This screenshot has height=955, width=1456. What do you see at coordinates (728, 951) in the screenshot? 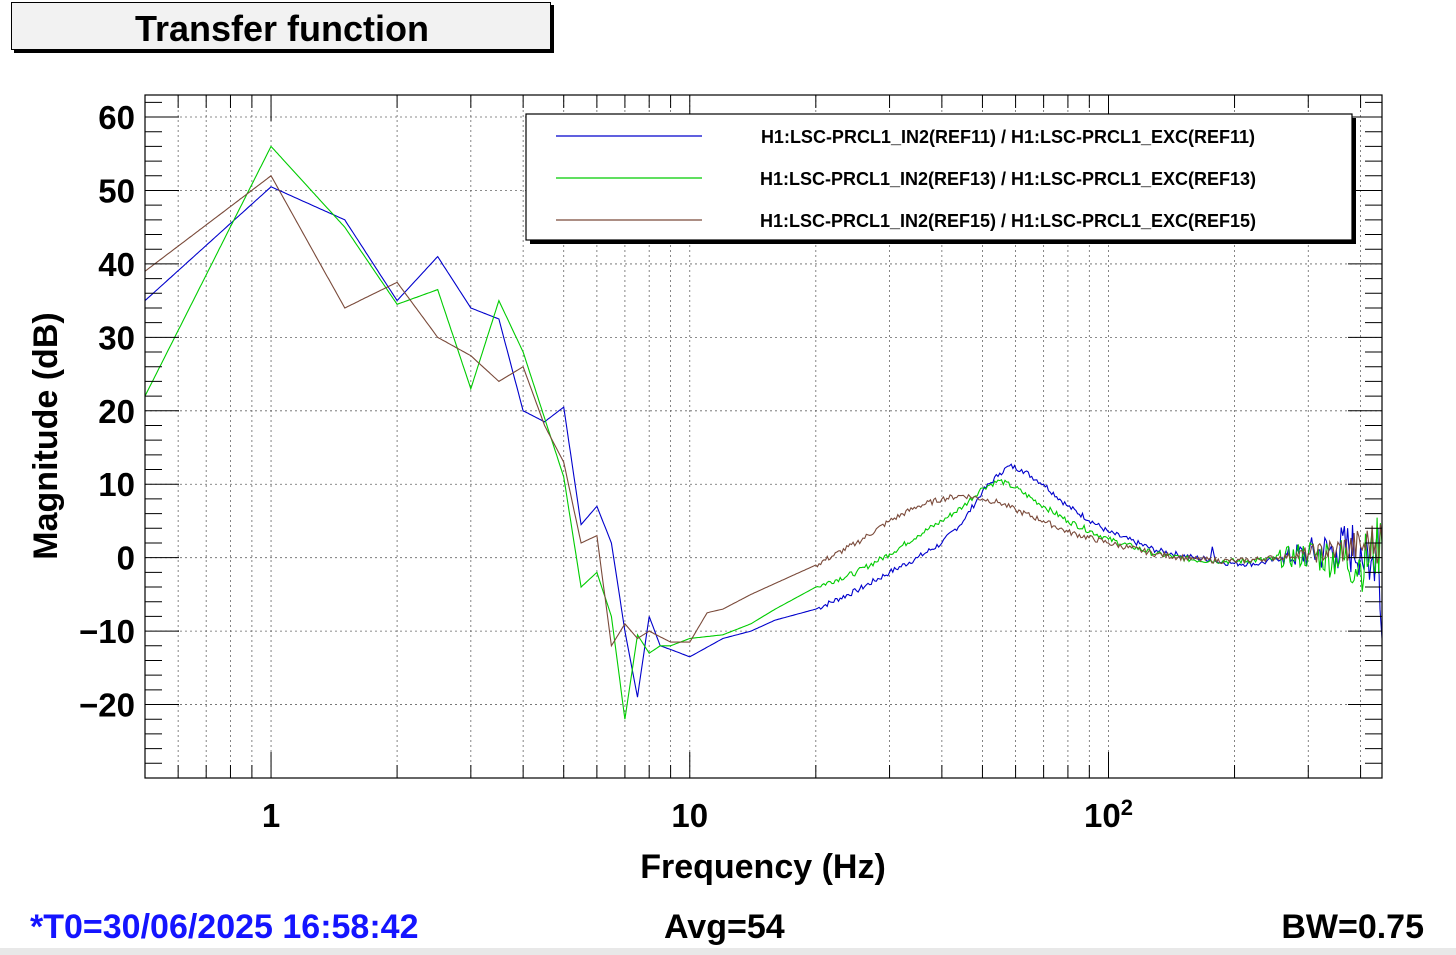
I see `bottom-strip` at bounding box center [728, 951].